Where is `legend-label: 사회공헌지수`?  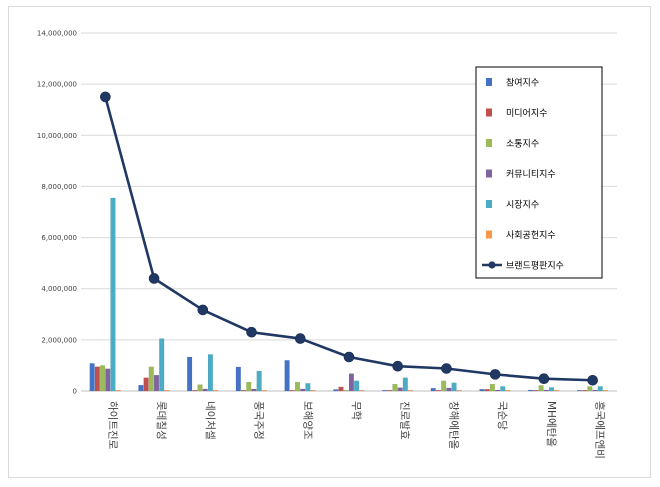
legend-label: 사회공헌지수 is located at coordinates (531, 235).